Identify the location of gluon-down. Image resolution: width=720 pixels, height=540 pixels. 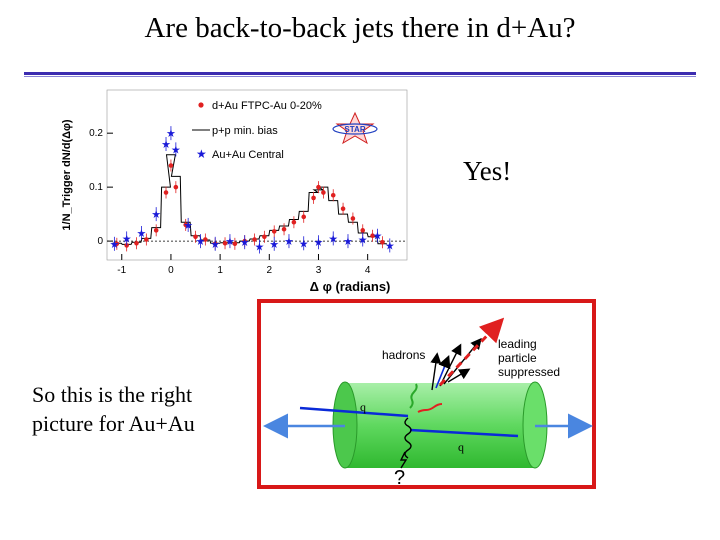
(403, 460).